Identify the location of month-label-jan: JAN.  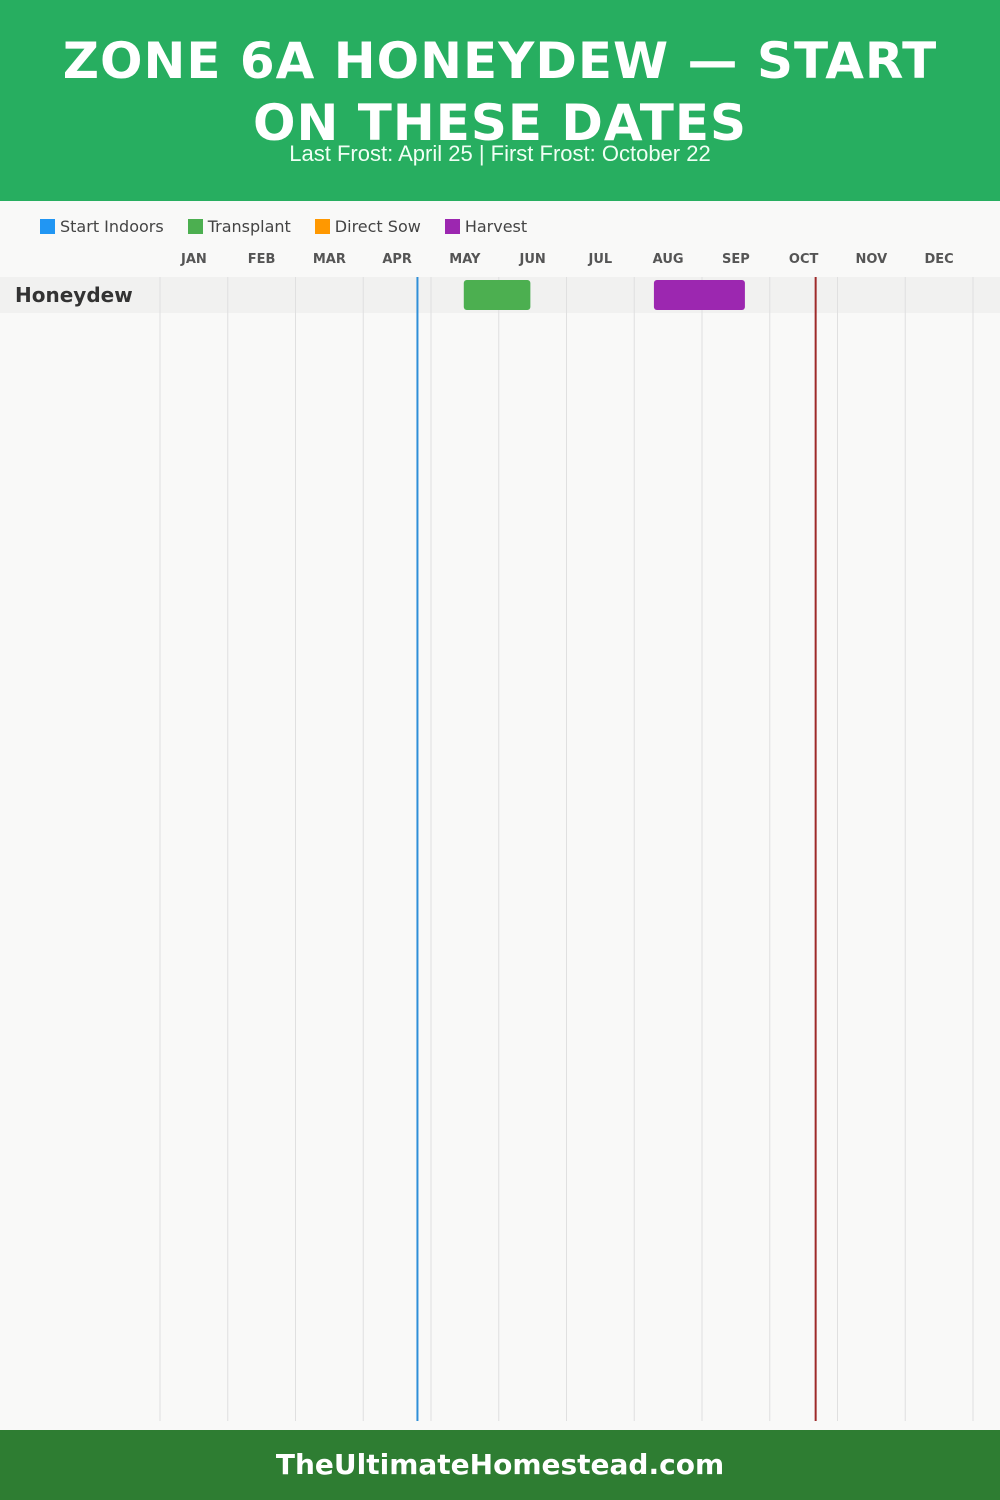
(193, 259).